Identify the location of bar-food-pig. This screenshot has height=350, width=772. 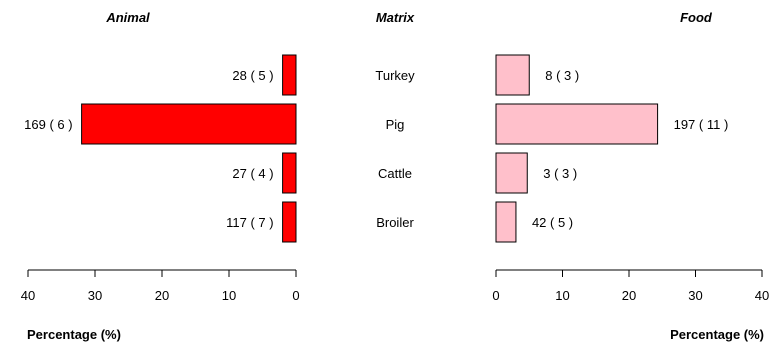
(577, 124).